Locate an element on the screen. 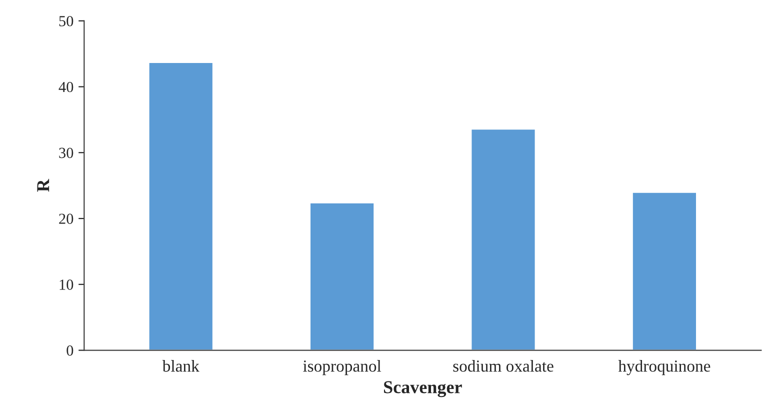 The image size is (765, 417). y-tick-label: 30 is located at coordinates (66, 153).